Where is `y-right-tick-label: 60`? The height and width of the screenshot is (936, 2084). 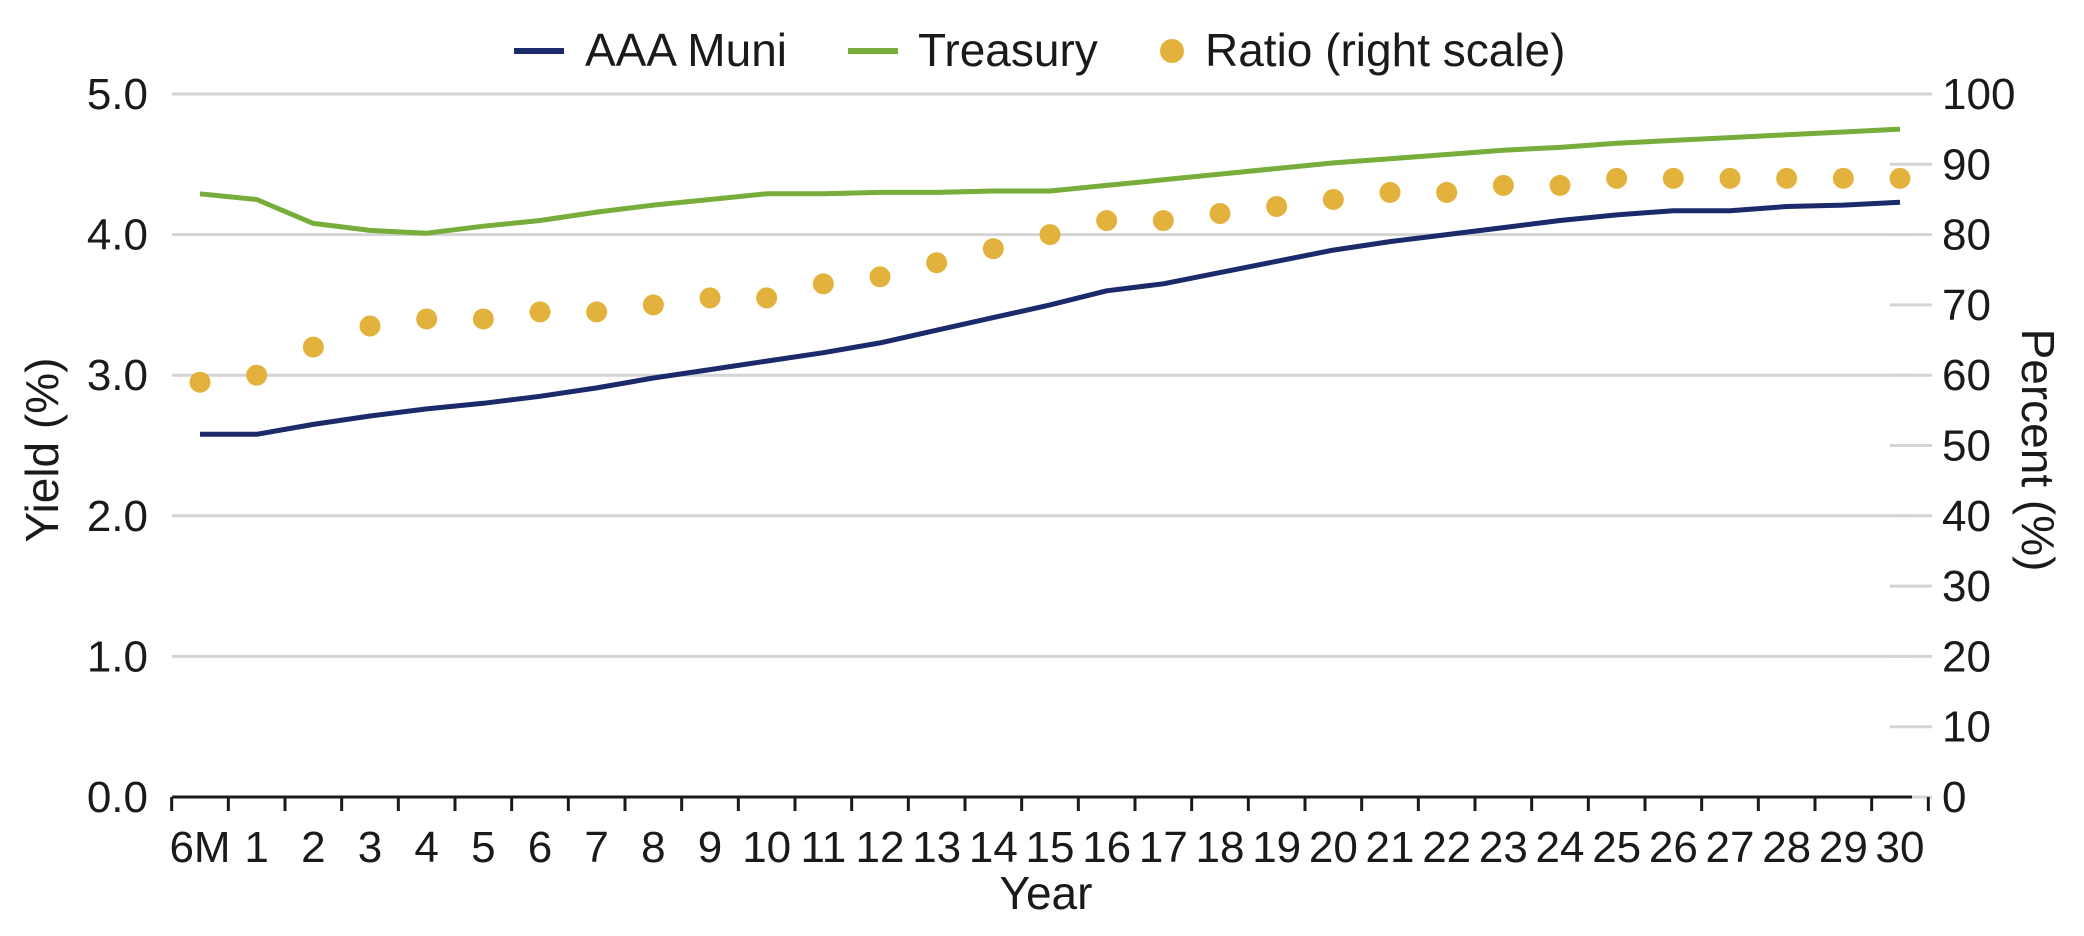
y-right-tick-label: 60 is located at coordinates (1966, 375).